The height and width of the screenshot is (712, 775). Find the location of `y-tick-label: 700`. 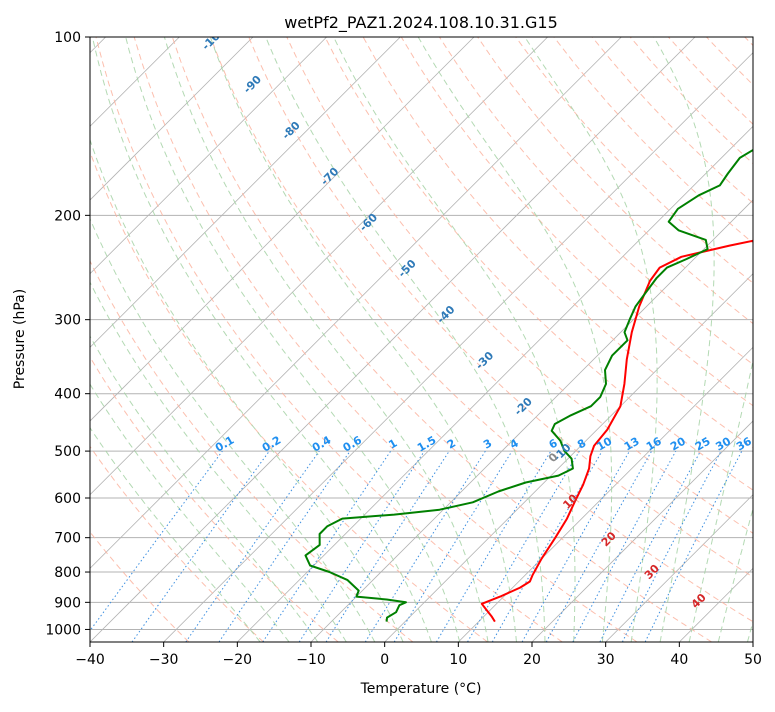

y-tick-label: 700 is located at coordinates (67, 539).